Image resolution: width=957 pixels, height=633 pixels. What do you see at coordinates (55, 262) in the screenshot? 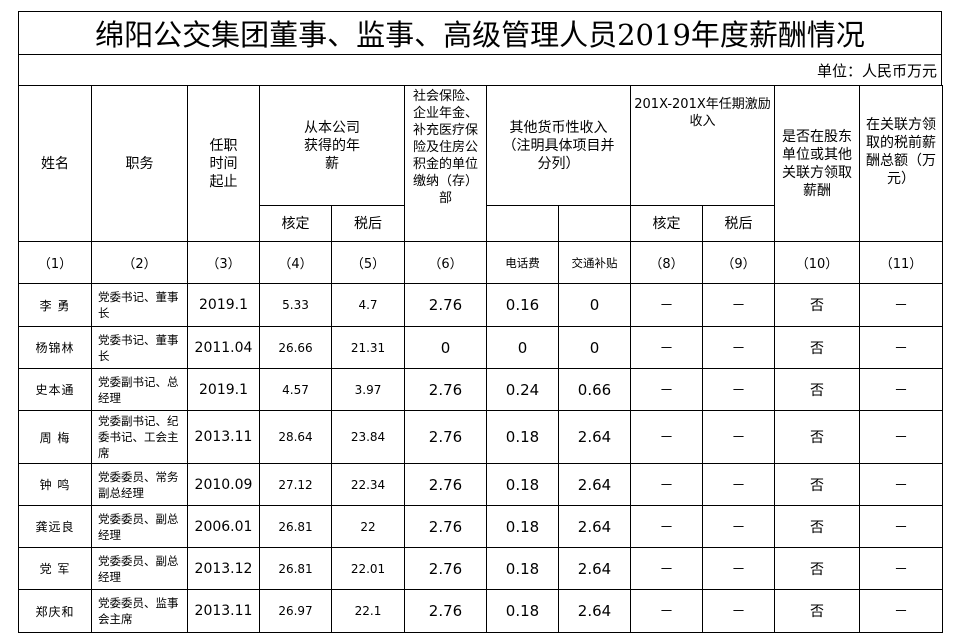
I see `index-cell: （1）` at bounding box center [55, 262].